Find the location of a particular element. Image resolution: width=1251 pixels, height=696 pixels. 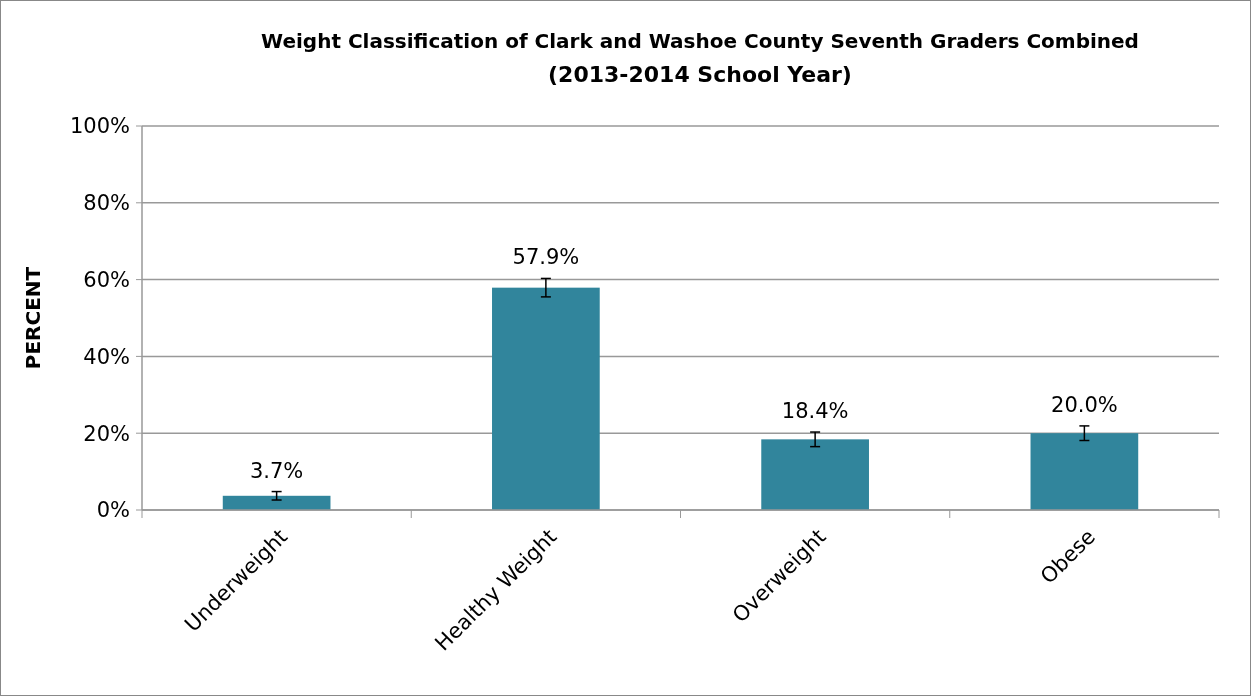

chart-subtitle: (2013-2014 School Year) is located at coordinates (700, 74).